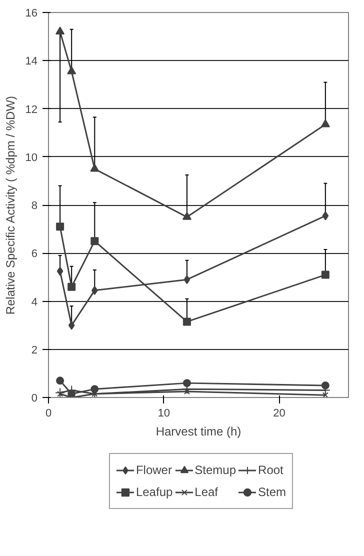 This screenshot has height=556, width=364. I want to click on y-tick-label: 2, so click(34, 350).